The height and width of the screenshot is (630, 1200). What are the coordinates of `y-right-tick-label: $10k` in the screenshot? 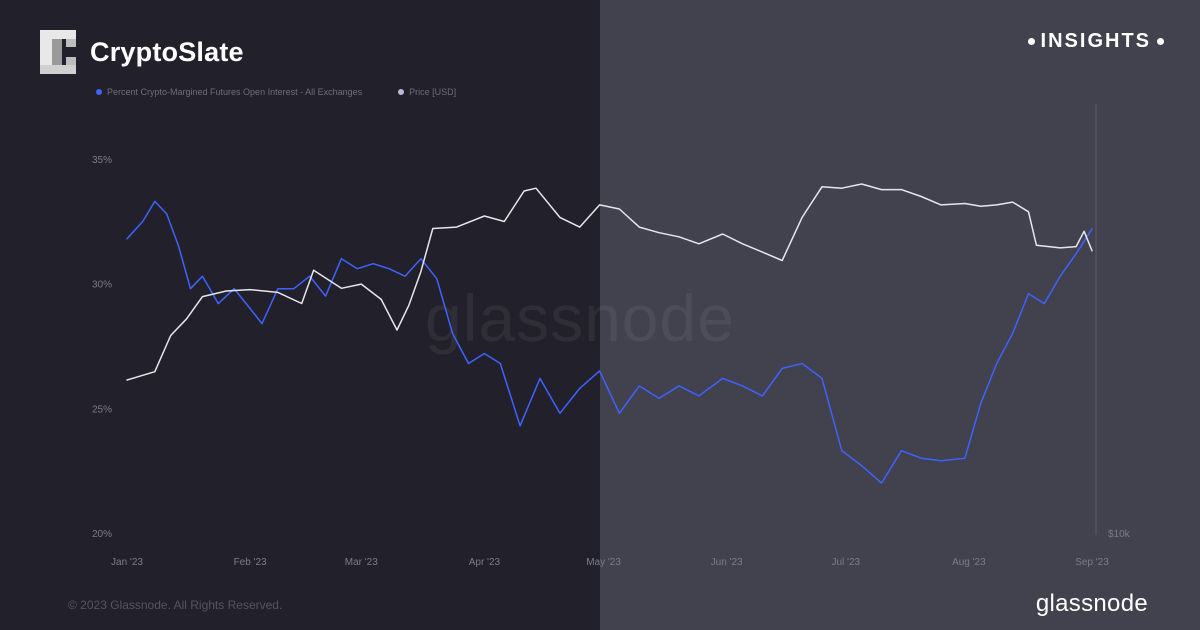 It's located at (1119, 534).